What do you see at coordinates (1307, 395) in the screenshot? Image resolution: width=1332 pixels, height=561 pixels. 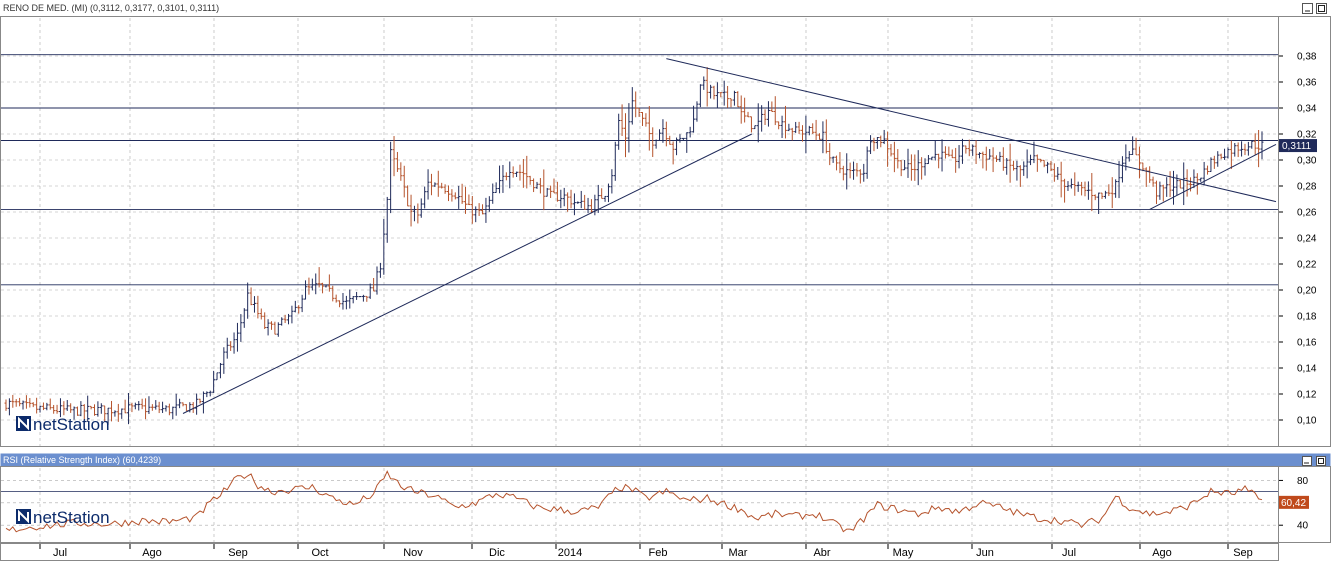 I see `price-y-tick-label: 0,12` at bounding box center [1307, 395].